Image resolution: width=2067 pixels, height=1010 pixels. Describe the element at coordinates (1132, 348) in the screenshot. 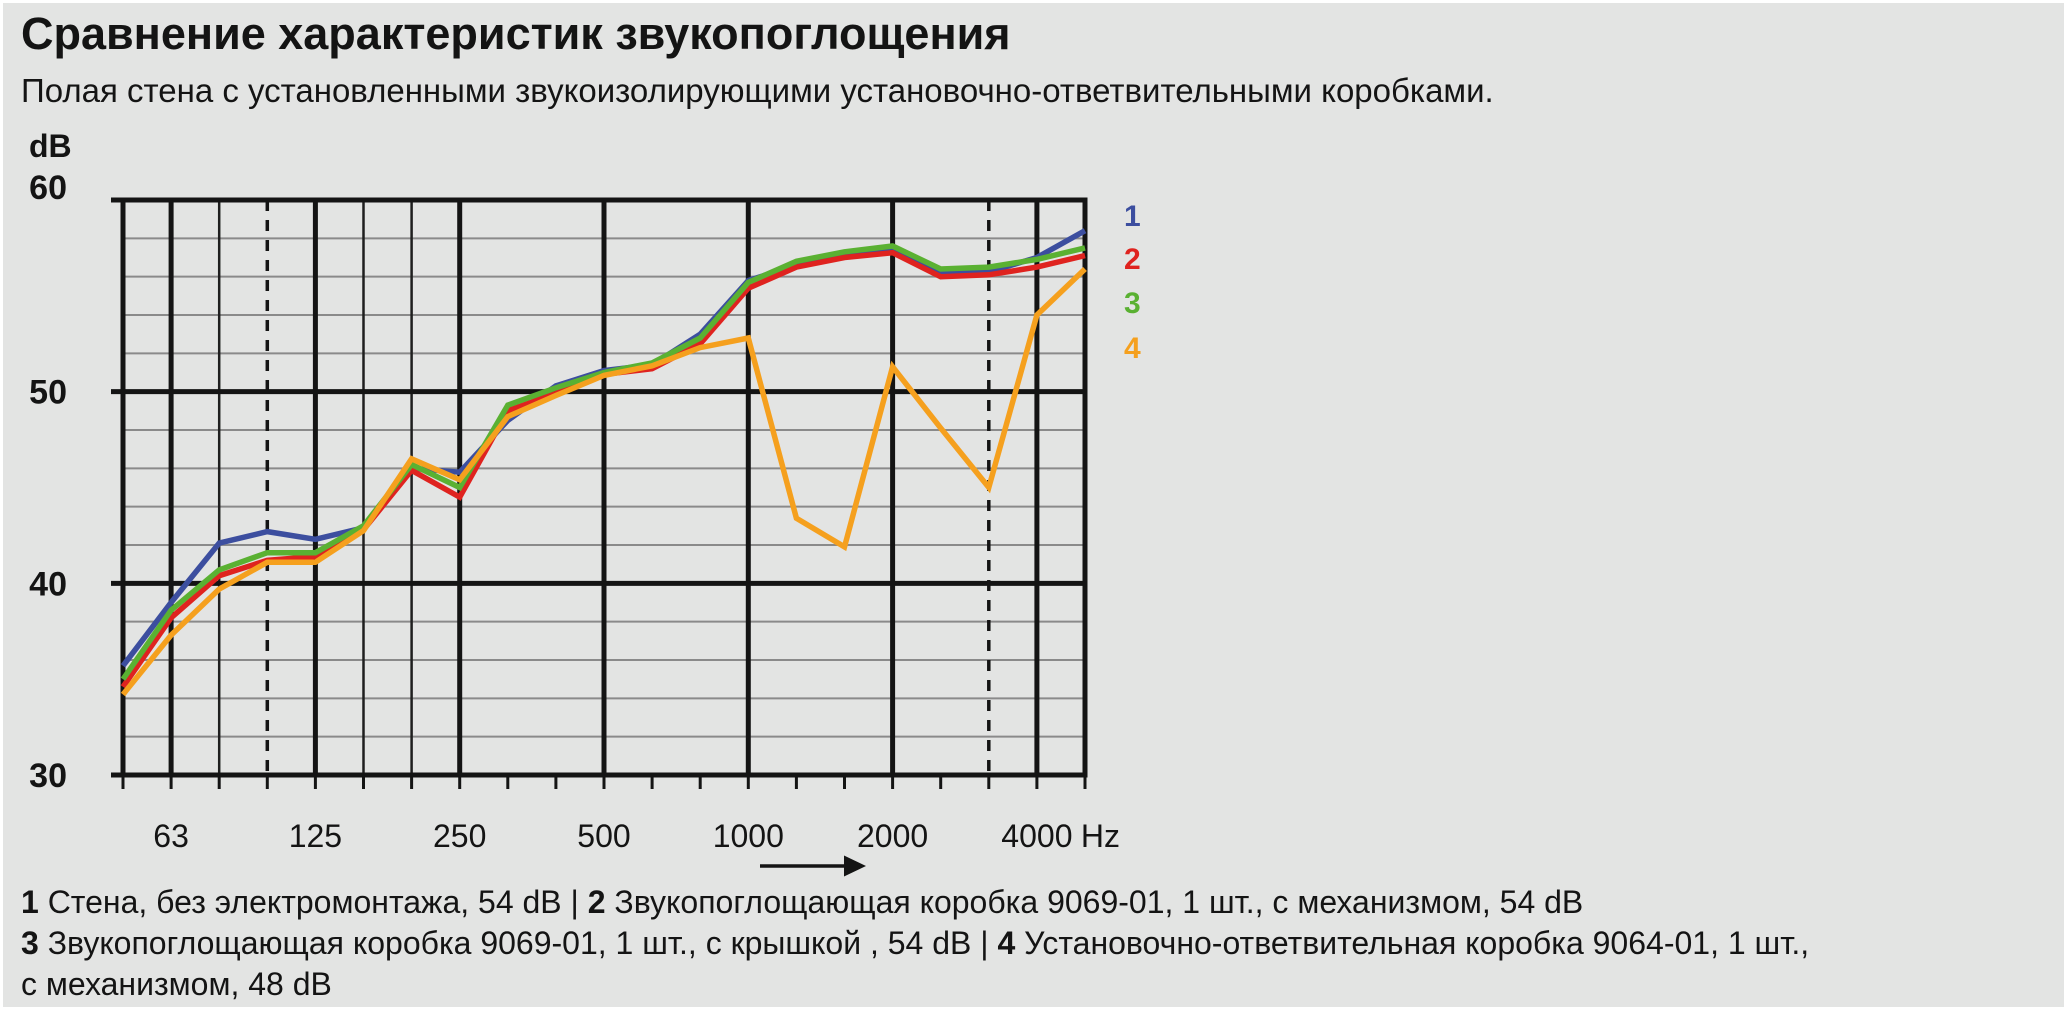

I see `legend-series-number-4: 4` at that location.